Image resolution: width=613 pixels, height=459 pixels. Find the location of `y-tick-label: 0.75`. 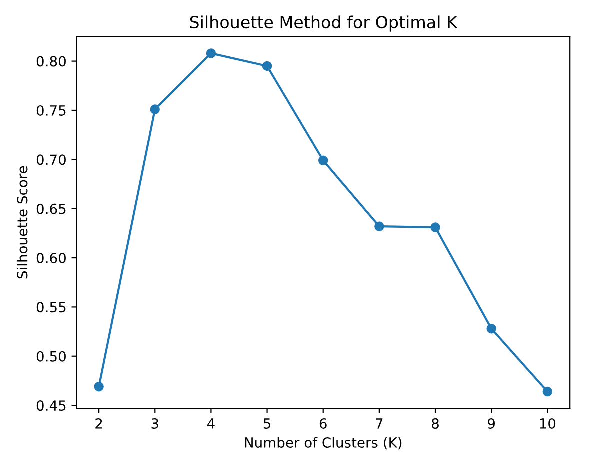

y-tick-label: 0.75 is located at coordinates (51, 110).